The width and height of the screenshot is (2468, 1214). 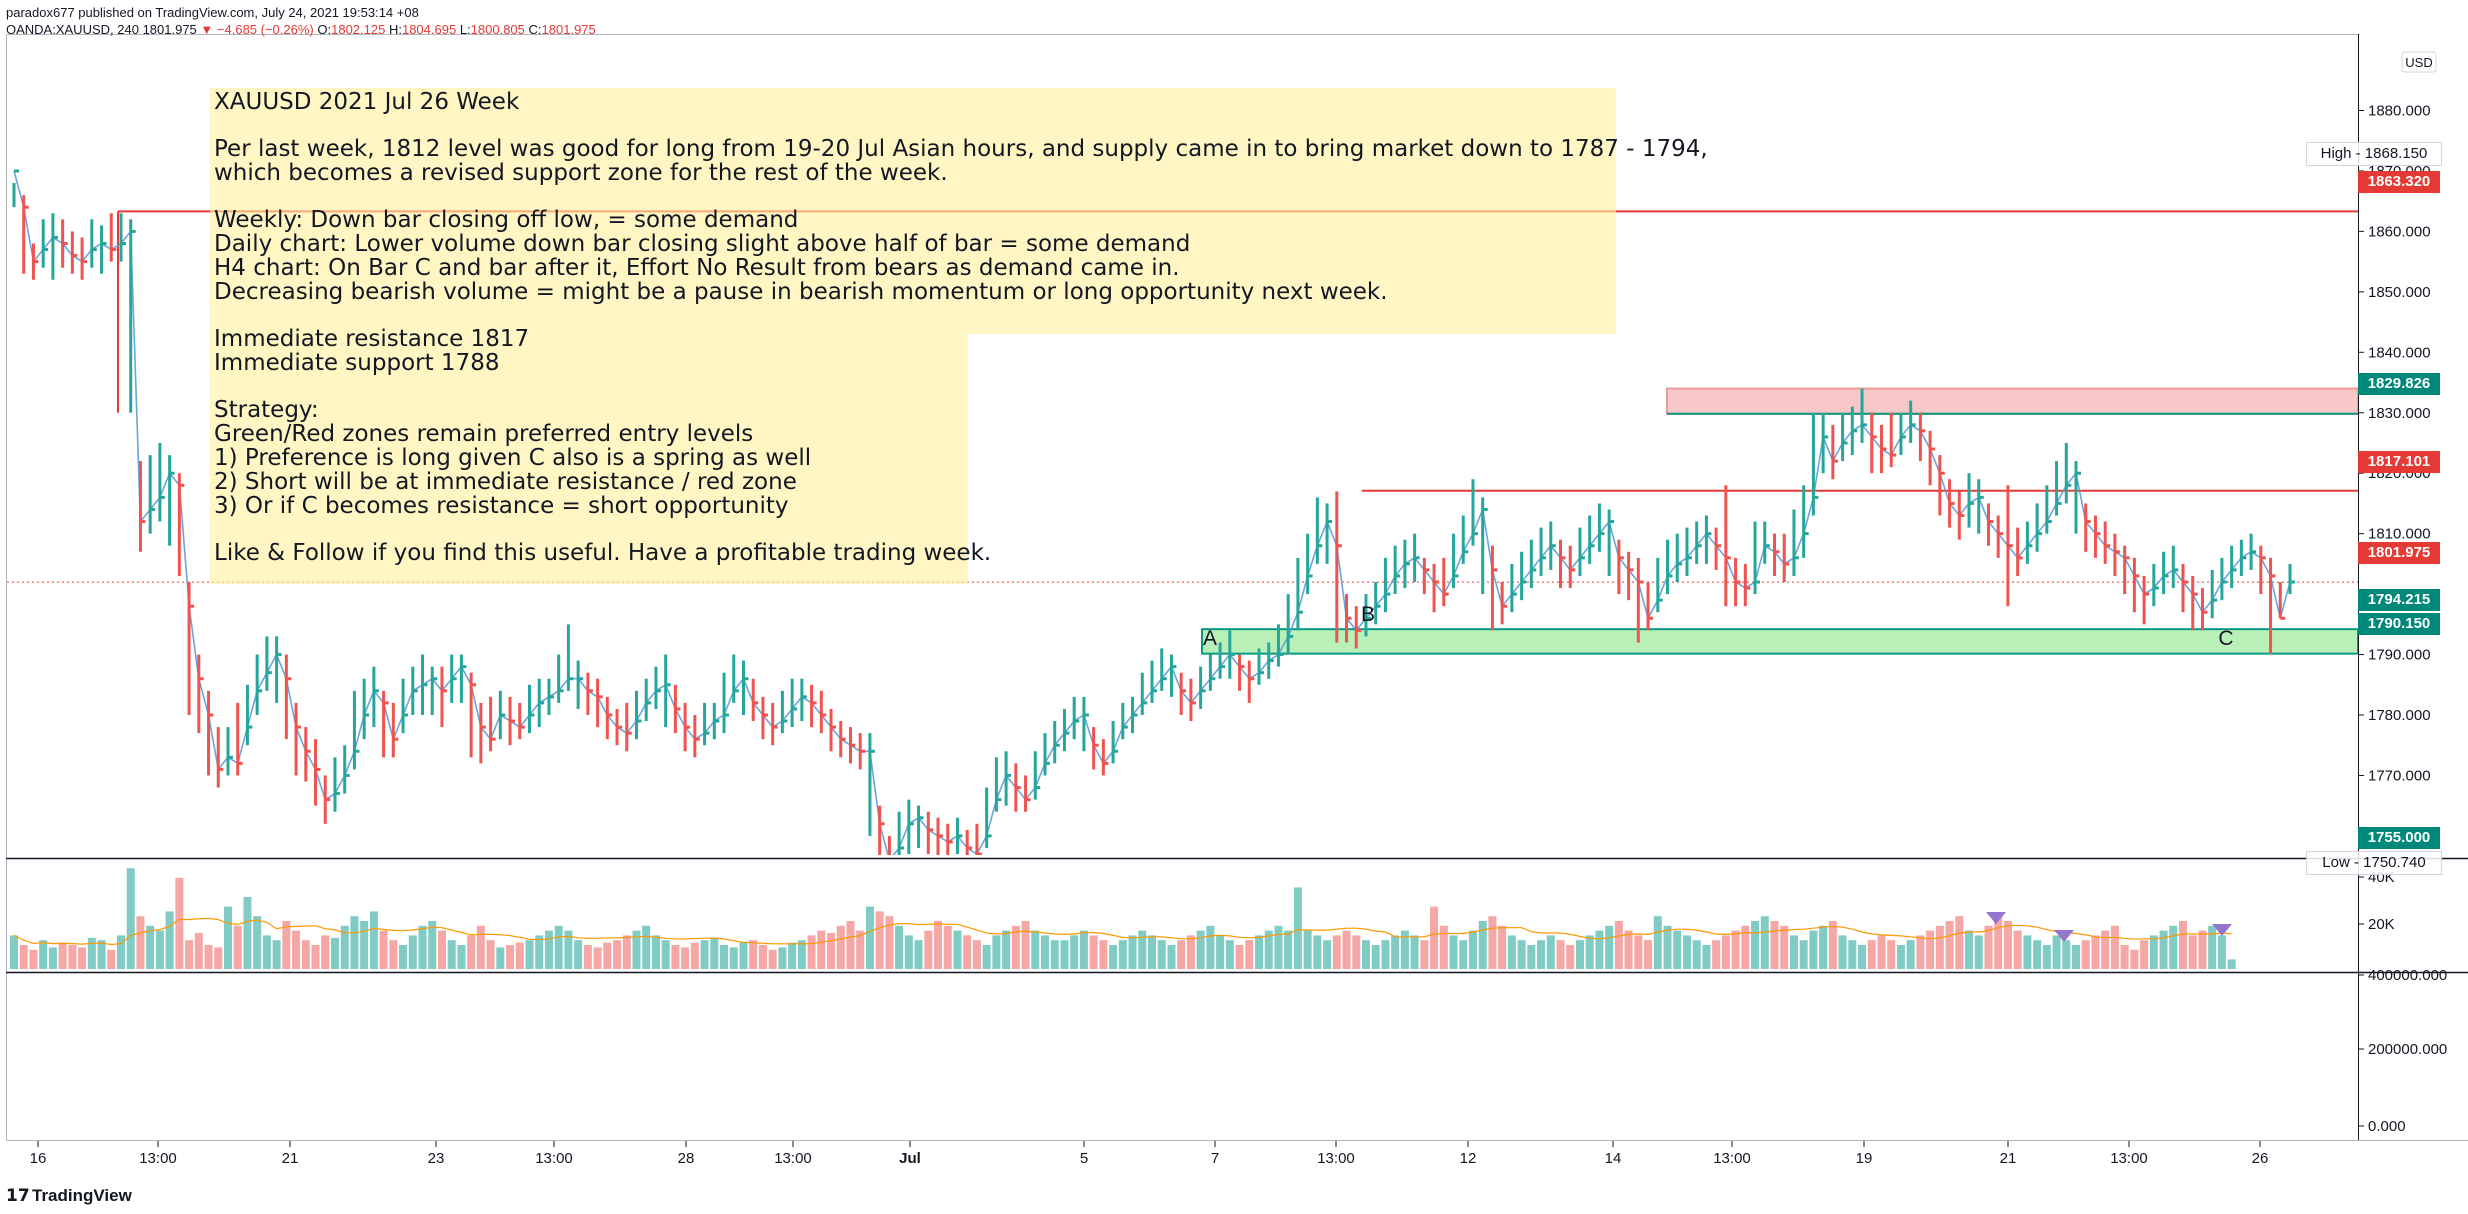 What do you see at coordinates (357, 363) in the screenshot?
I see `note-line: Immediate support 1788` at bounding box center [357, 363].